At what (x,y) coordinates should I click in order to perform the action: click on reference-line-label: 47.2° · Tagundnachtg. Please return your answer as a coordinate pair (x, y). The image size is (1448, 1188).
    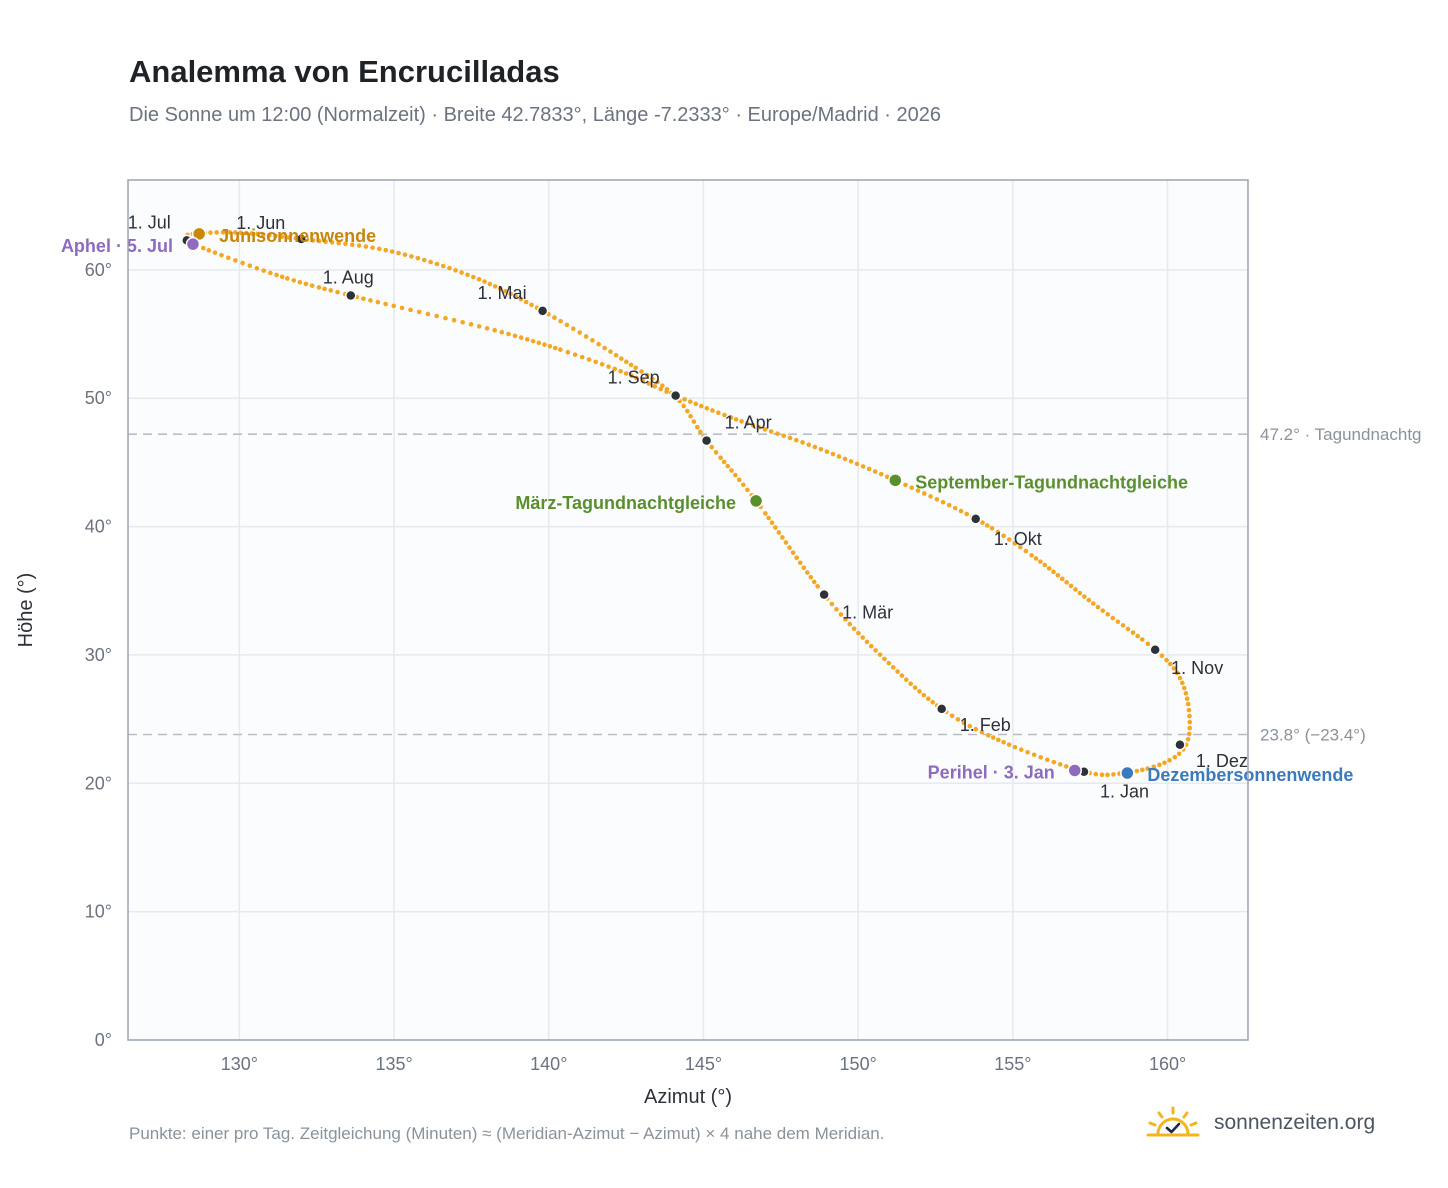
    Looking at the image, I should click on (1341, 434).